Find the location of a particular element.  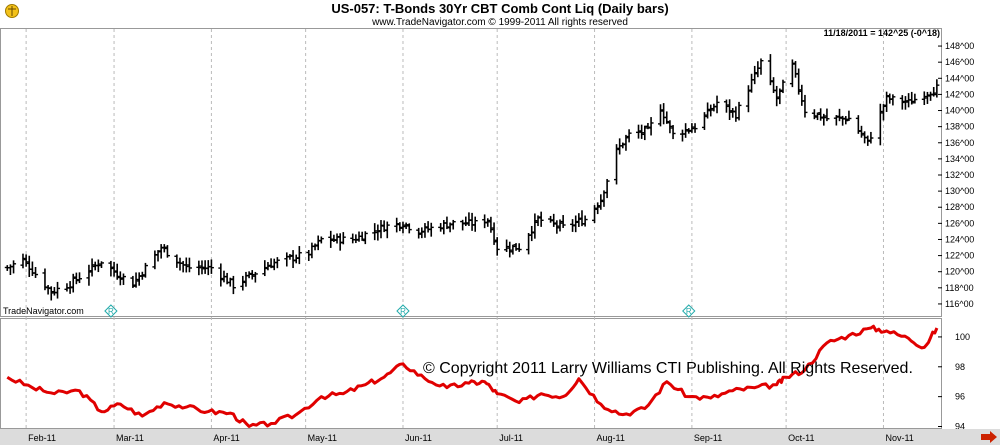

y-tick-label: 122^00 is located at coordinates (959, 256).